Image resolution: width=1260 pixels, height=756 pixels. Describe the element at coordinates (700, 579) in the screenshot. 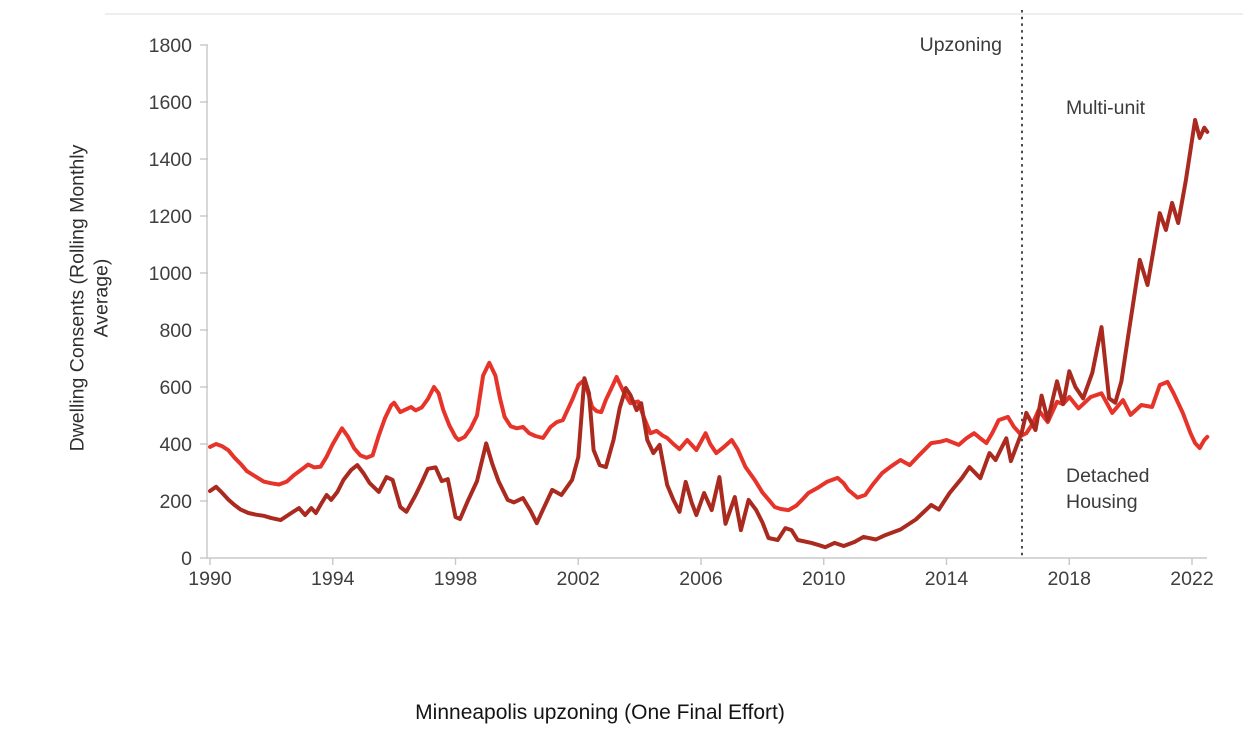

I see `x-axis-tick-label: 2006` at that location.